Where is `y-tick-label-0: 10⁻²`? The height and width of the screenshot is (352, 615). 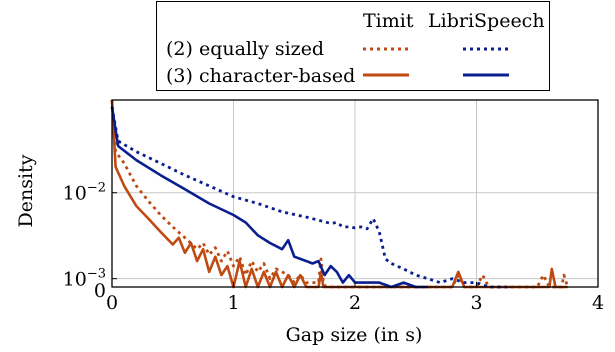
y-tick-label-0: 10⁻² is located at coordinates (84, 193).